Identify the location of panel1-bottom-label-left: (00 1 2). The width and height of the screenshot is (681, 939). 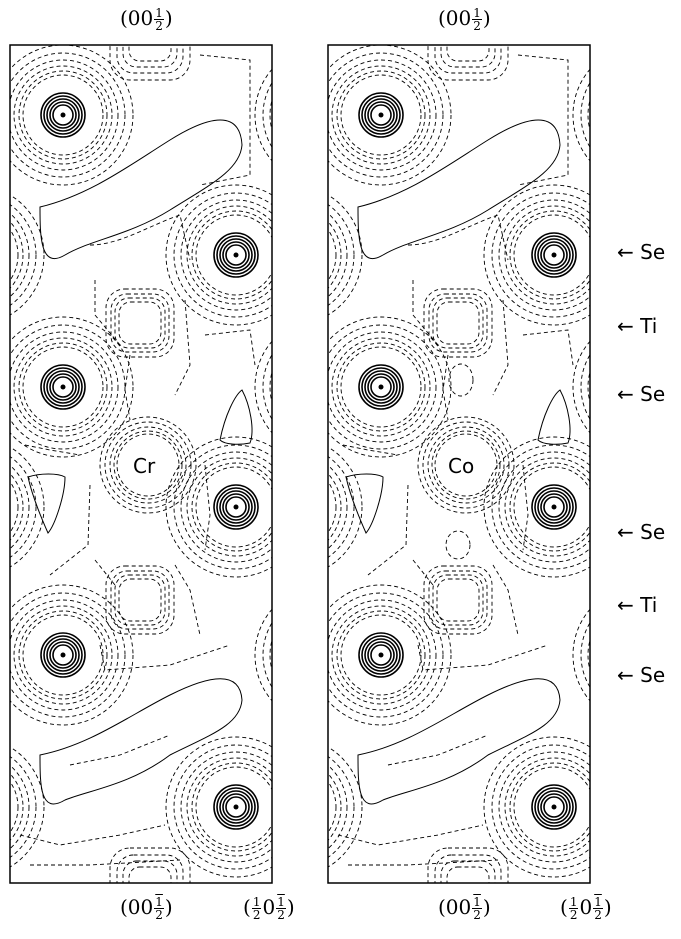
(146, 908).